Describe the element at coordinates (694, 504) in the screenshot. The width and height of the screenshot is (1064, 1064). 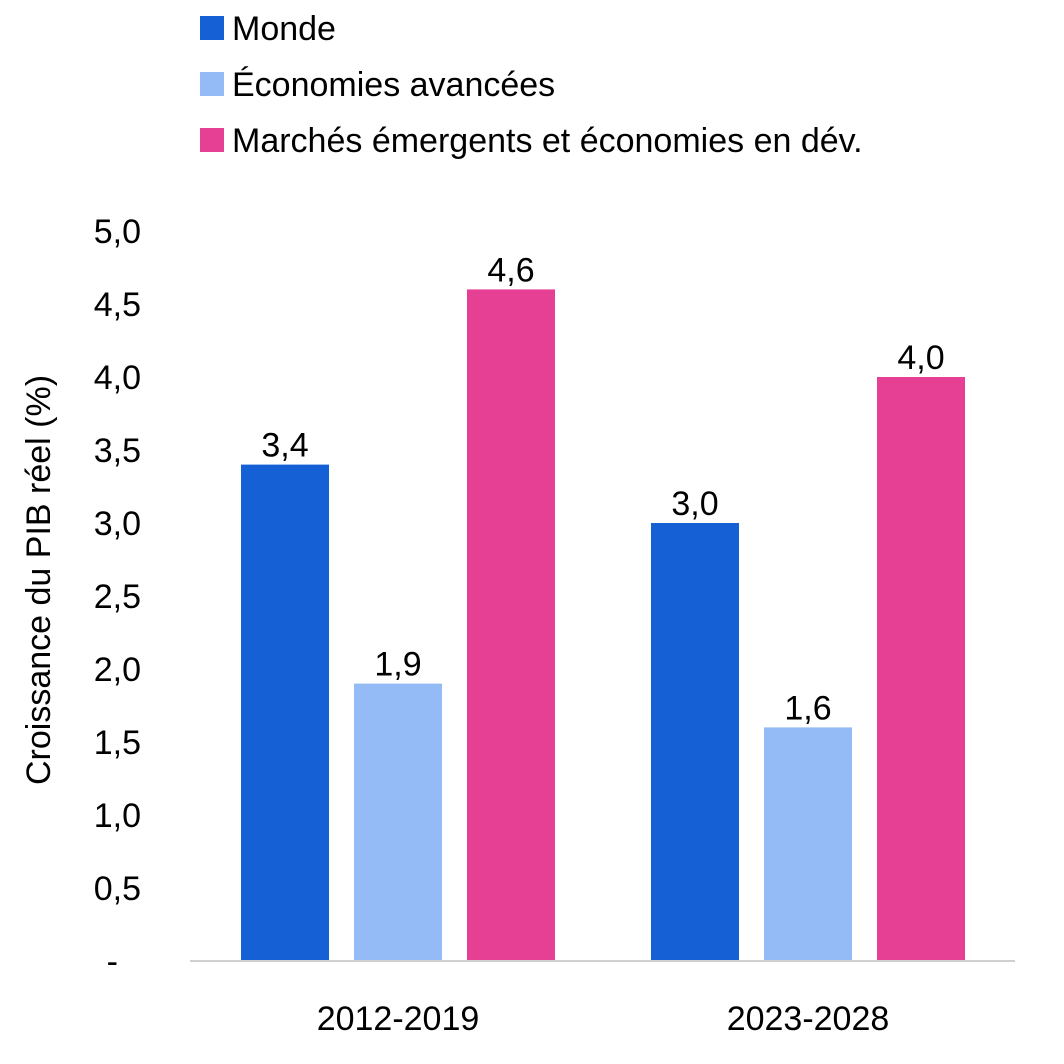
I see `bar-value-label: 3,0` at that location.